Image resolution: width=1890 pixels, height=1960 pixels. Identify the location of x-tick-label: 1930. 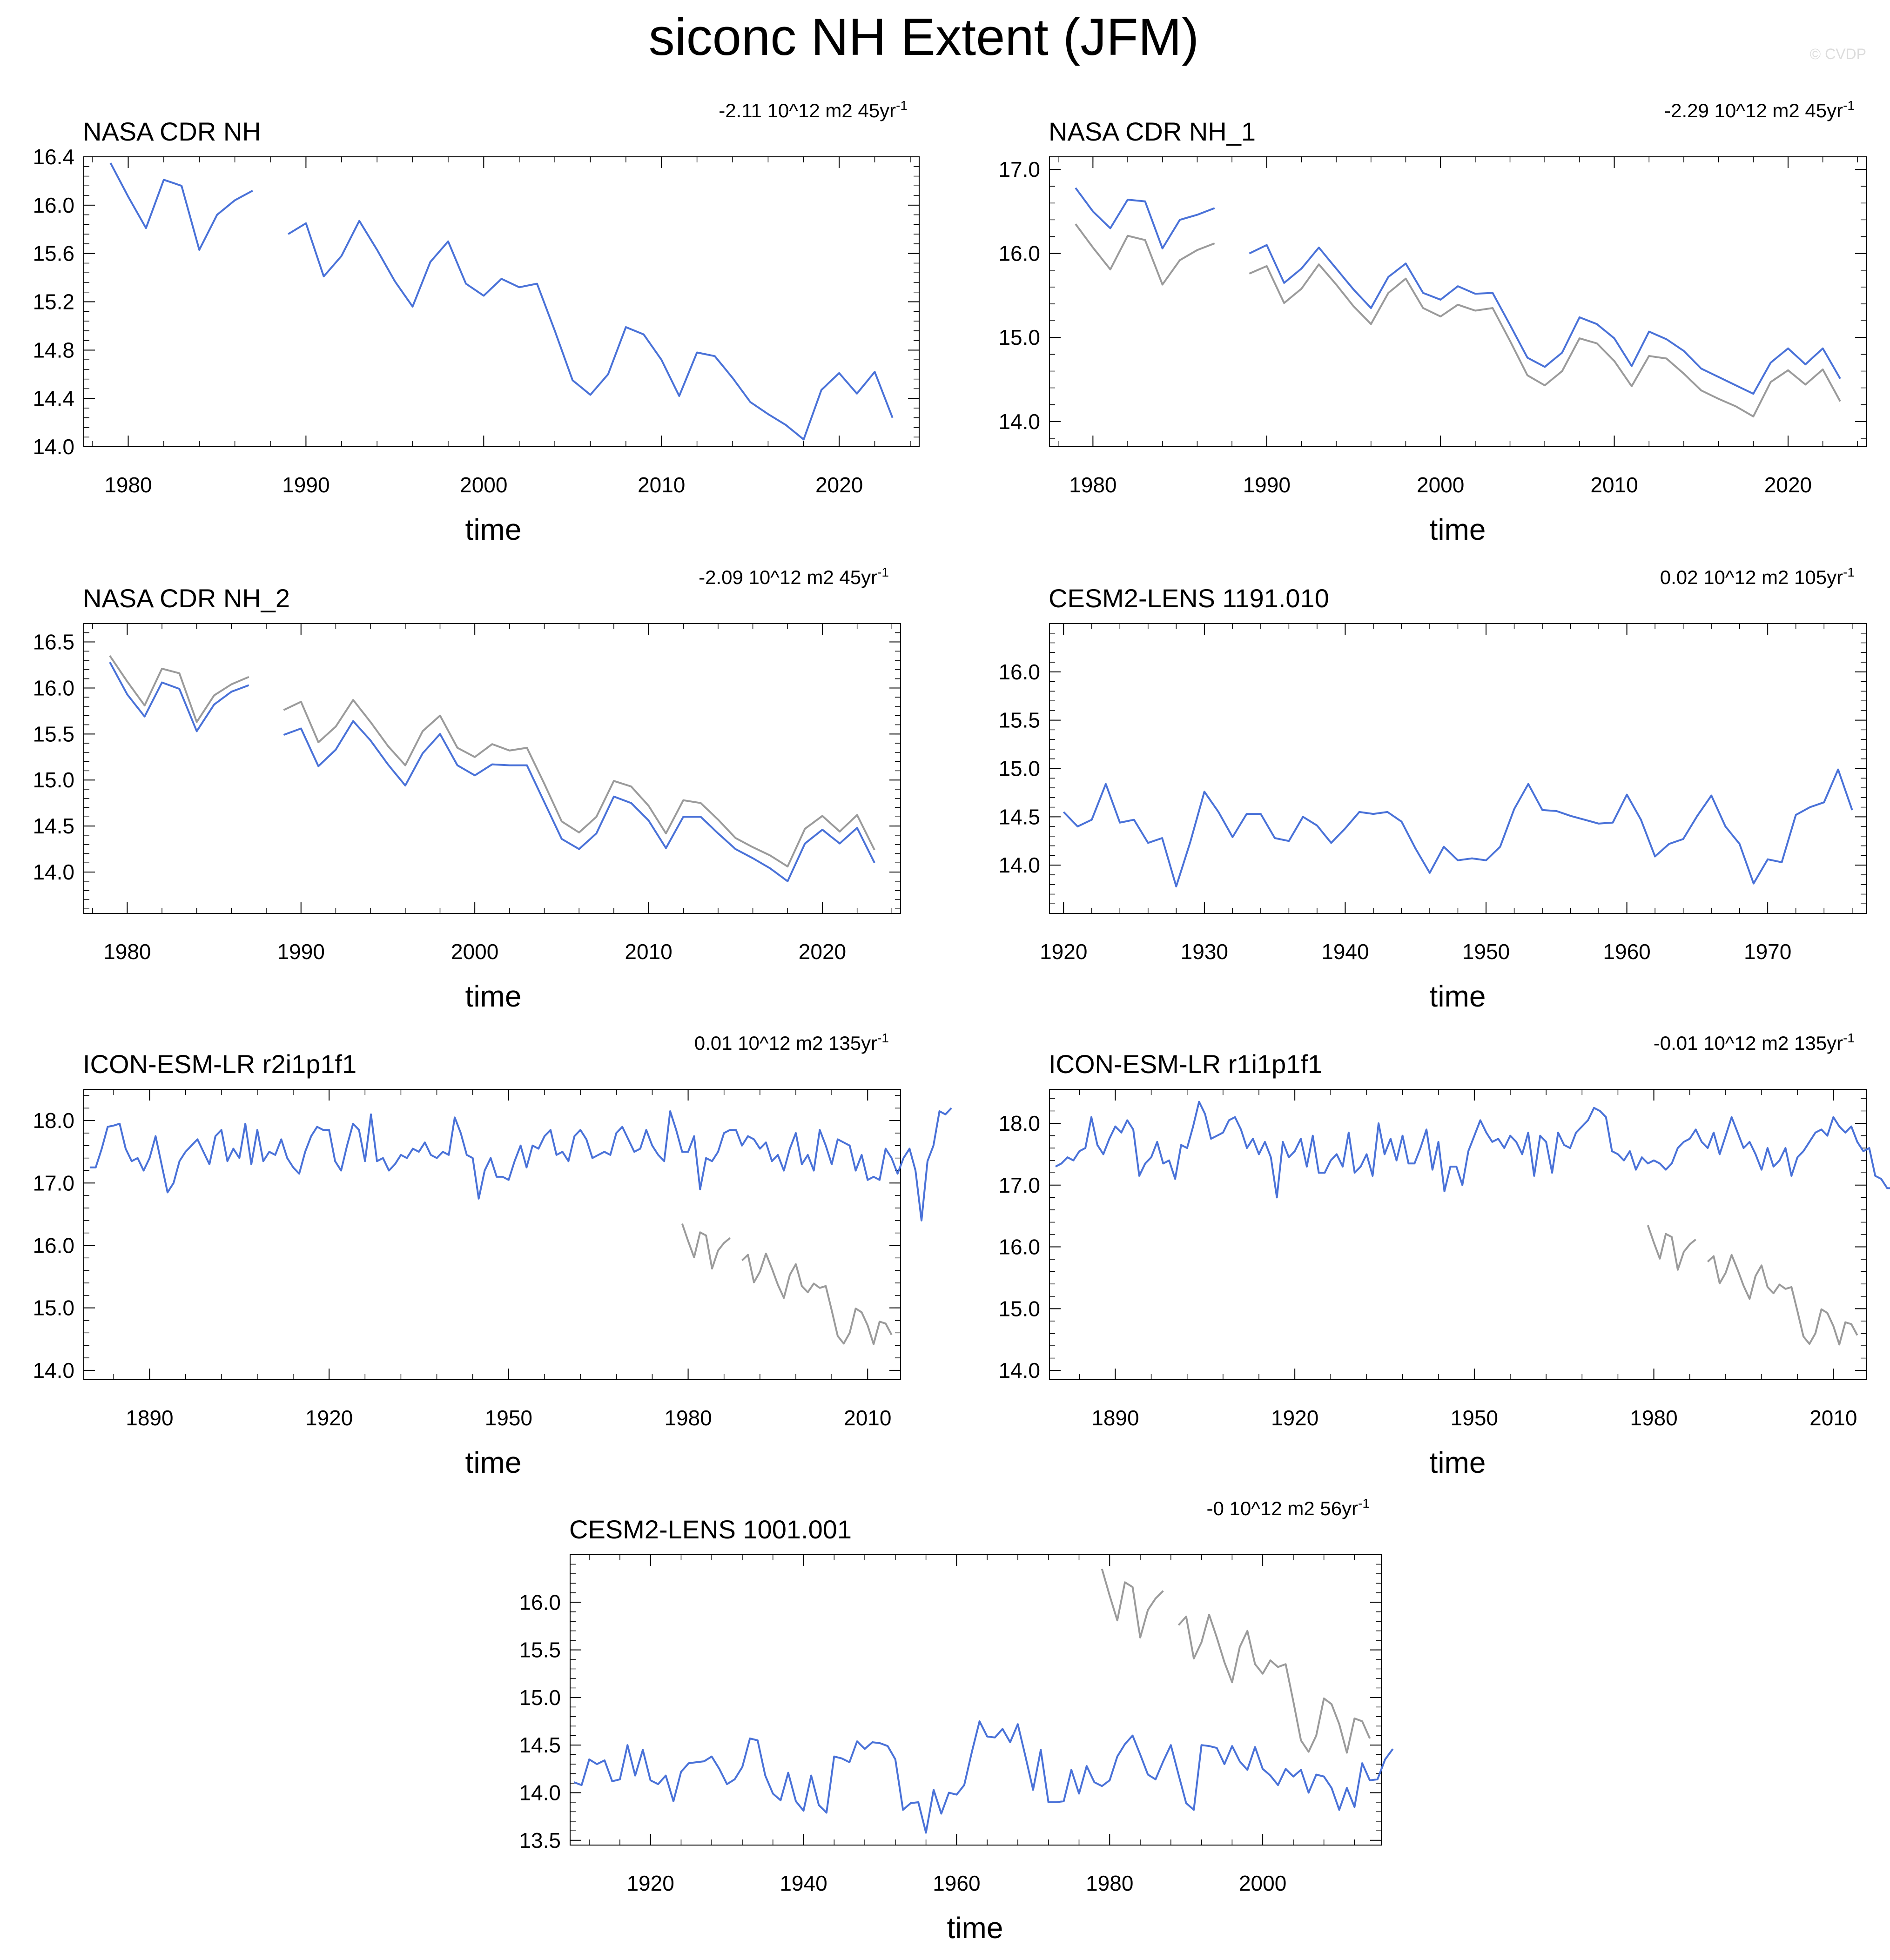
(1205, 952).